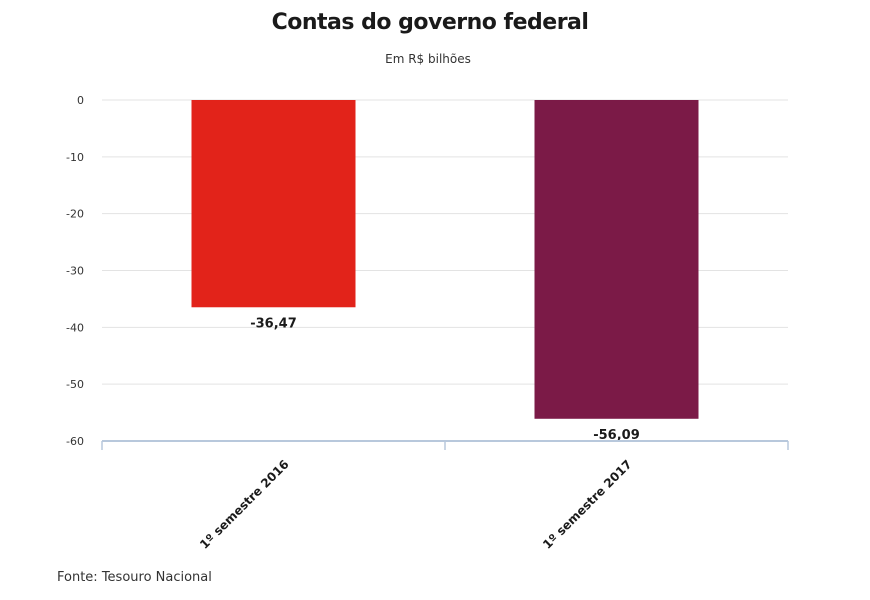 This screenshot has width=870, height=600. Describe the element at coordinates (430, 22) in the screenshot. I see `chart-title: Contas do governo federal` at that location.